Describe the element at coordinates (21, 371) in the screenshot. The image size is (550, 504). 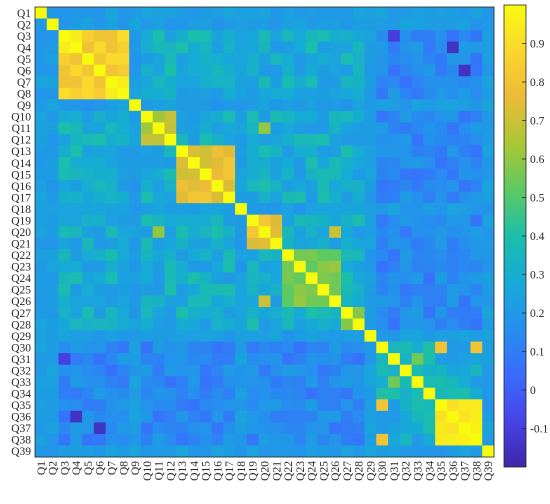
I see `y-tick-label-Q32: Q32` at that location.